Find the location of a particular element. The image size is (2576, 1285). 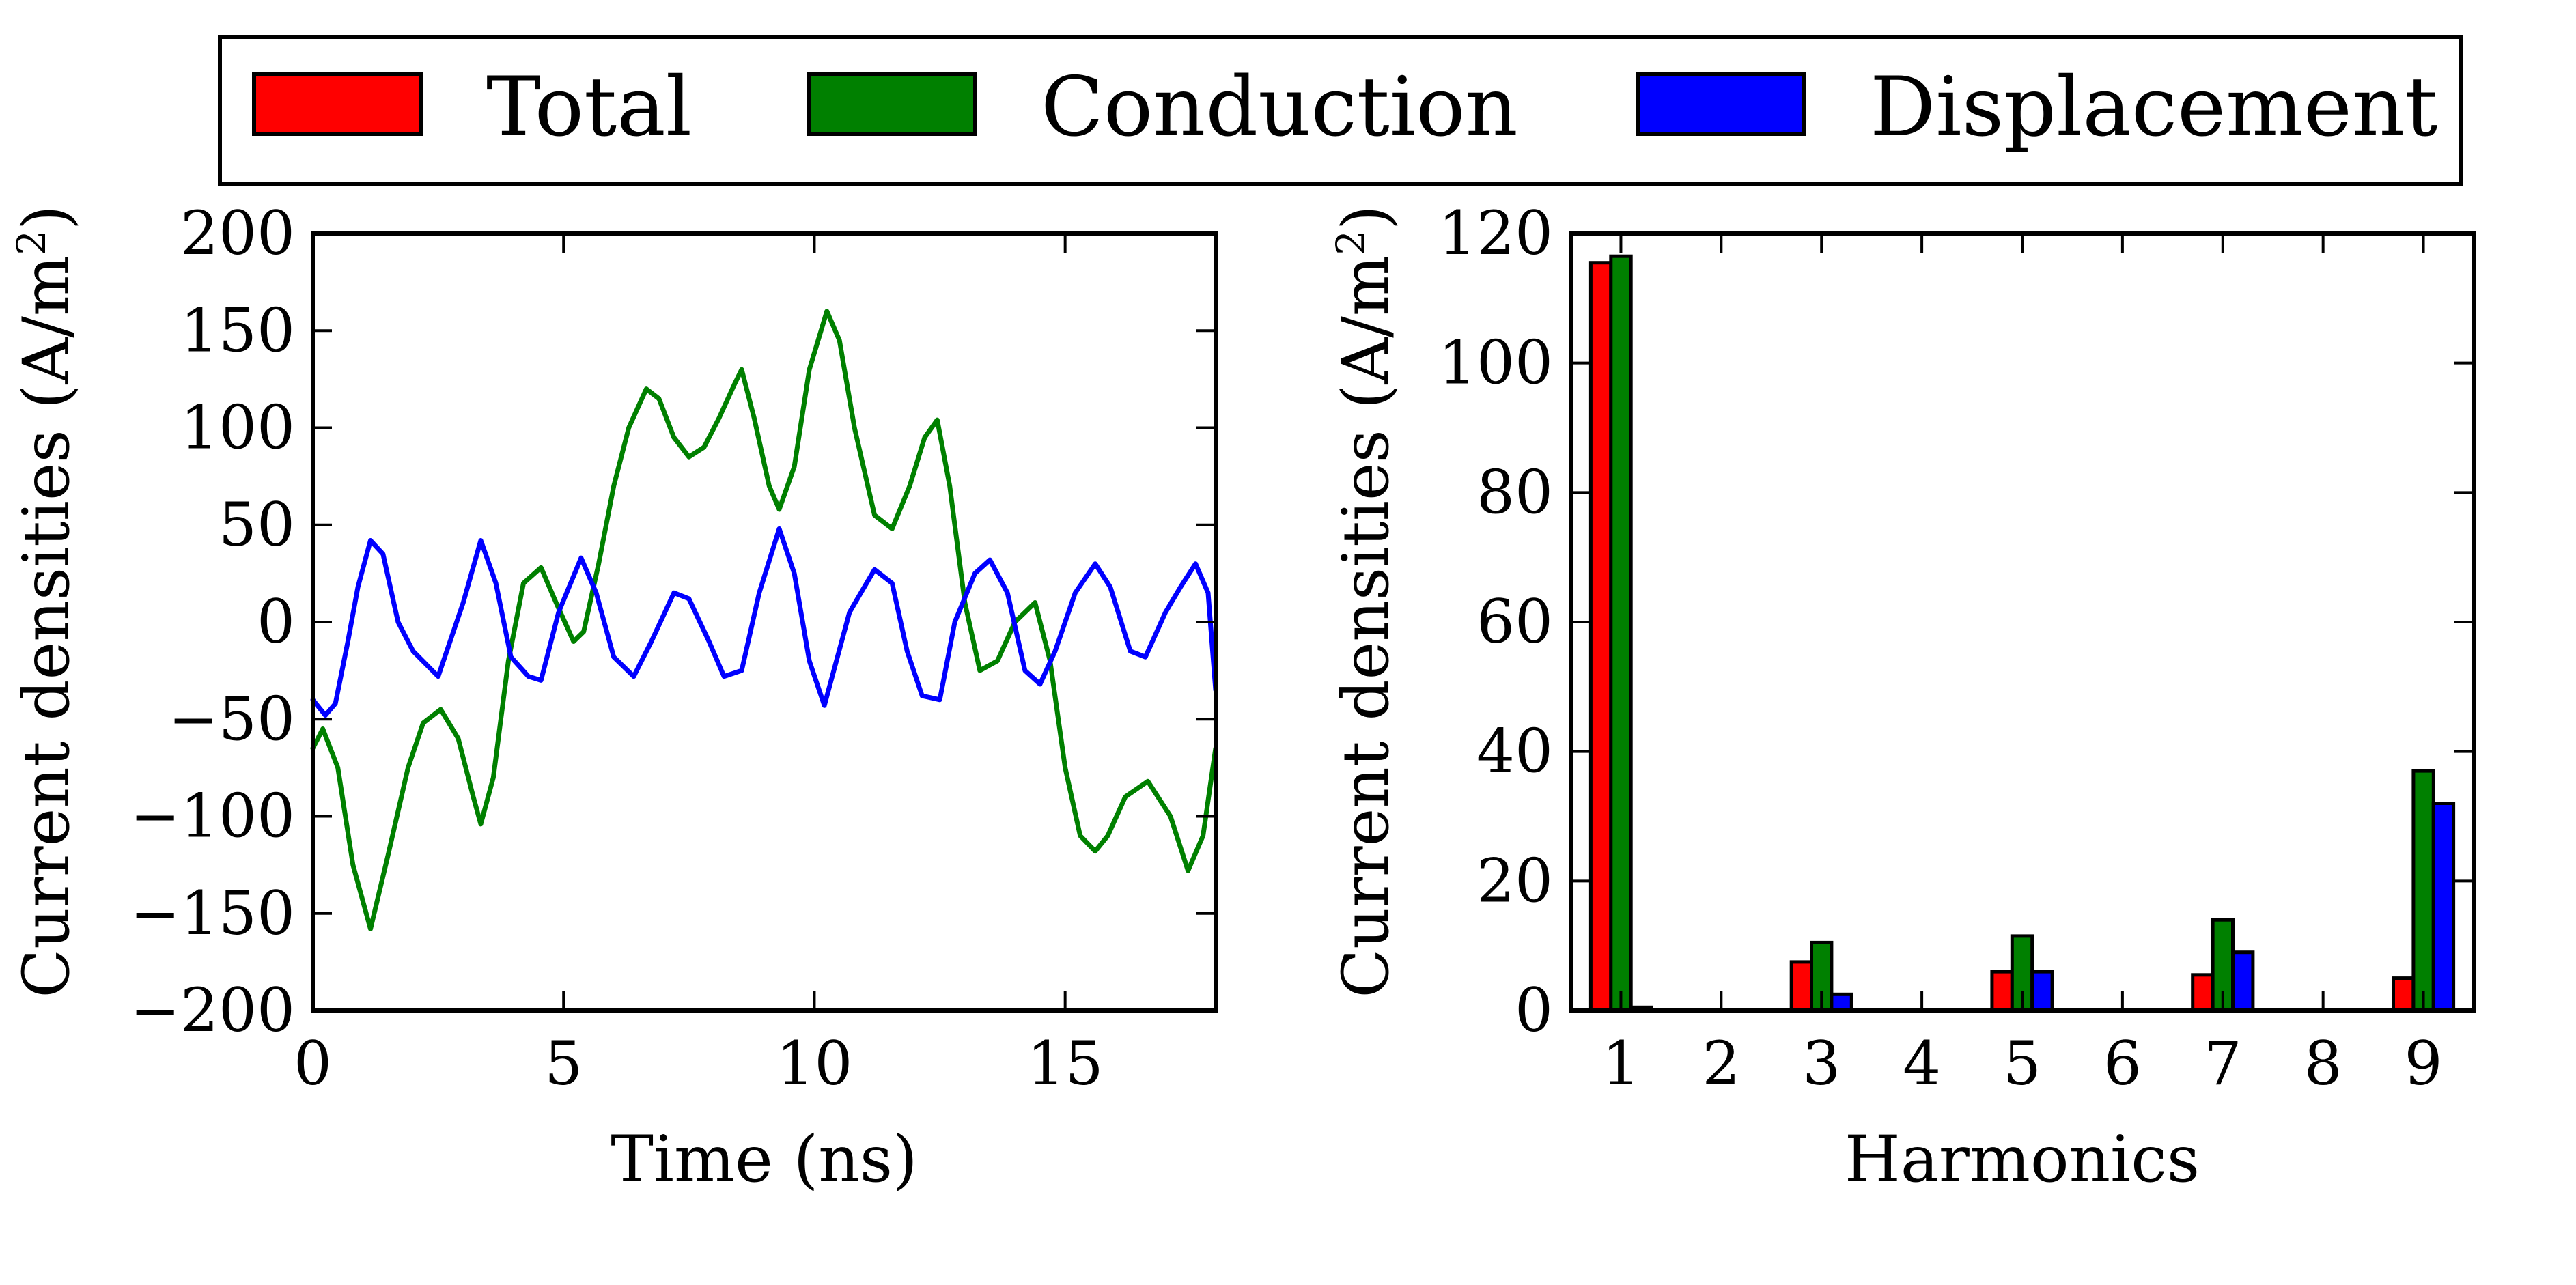

bar-displacement-h3 is located at coordinates (1841, 1002).